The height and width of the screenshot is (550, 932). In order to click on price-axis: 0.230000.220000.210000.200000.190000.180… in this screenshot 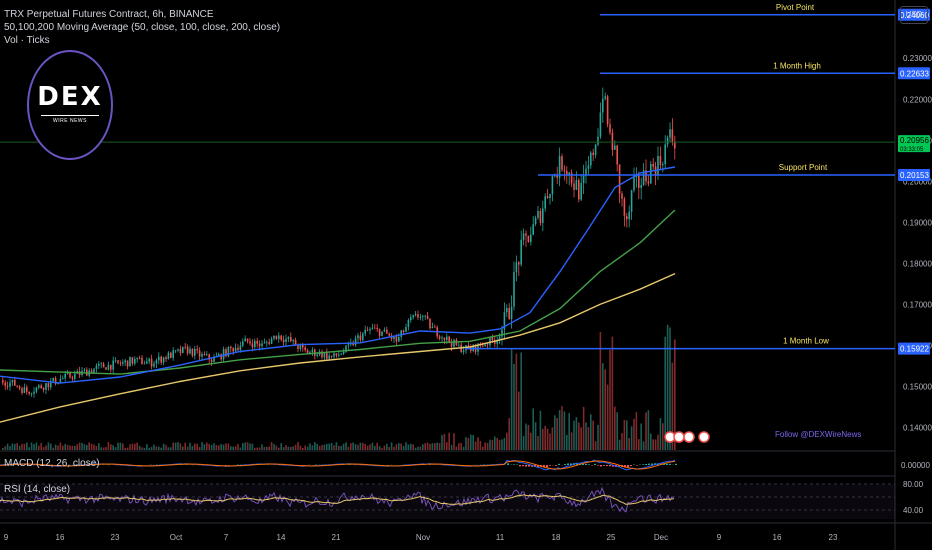, I will do `click(915, 220)`.